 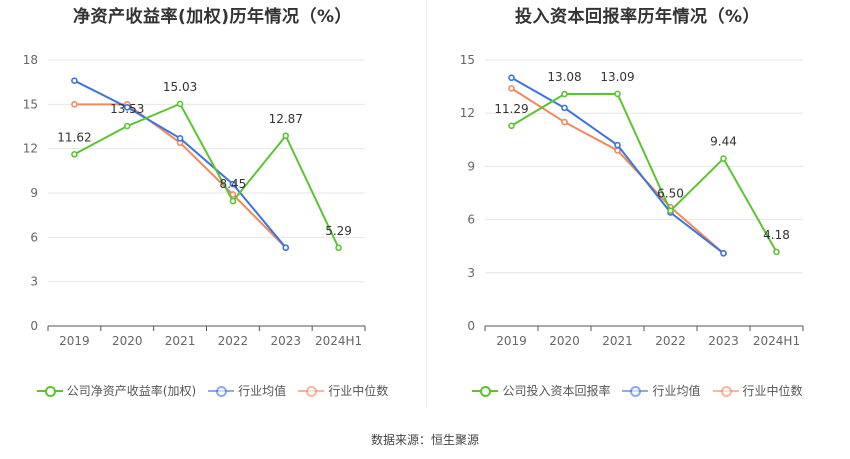 What do you see at coordinates (556, 391) in the screenshot?
I see `legend-label: 公司投入资本回报率` at bounding box center [556, 391].